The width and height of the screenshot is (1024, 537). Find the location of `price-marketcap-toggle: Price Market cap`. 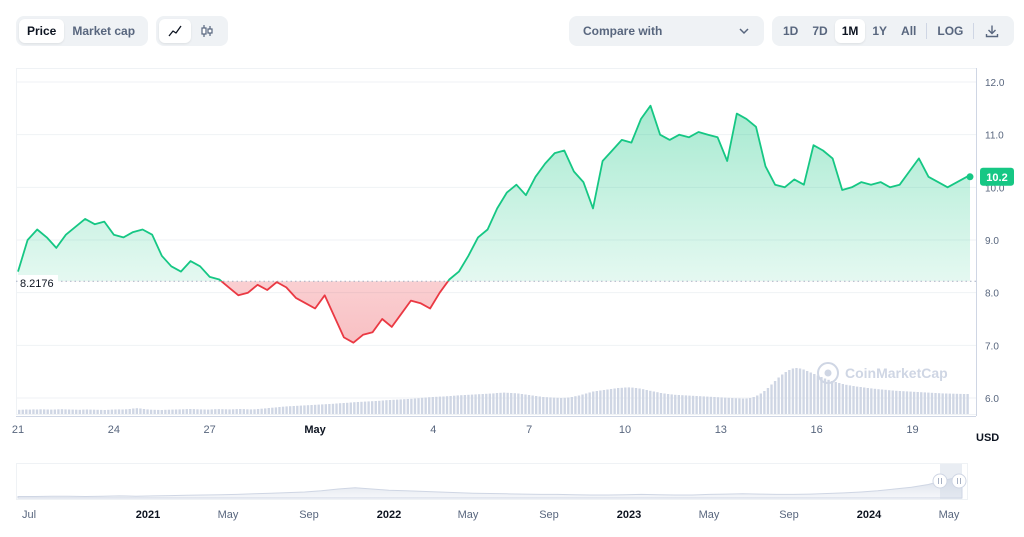

price-marketcap-toggle: Price Market cap is located at coordinates (82, 31).